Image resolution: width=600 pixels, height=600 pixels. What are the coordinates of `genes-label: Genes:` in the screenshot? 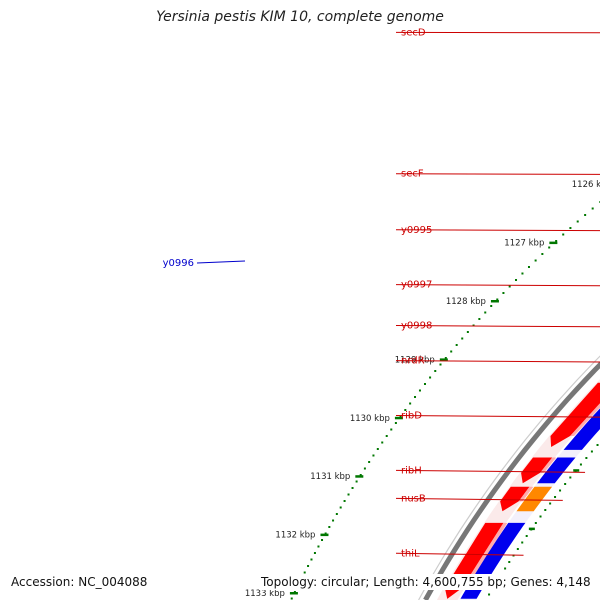 It's located at (531, 582).